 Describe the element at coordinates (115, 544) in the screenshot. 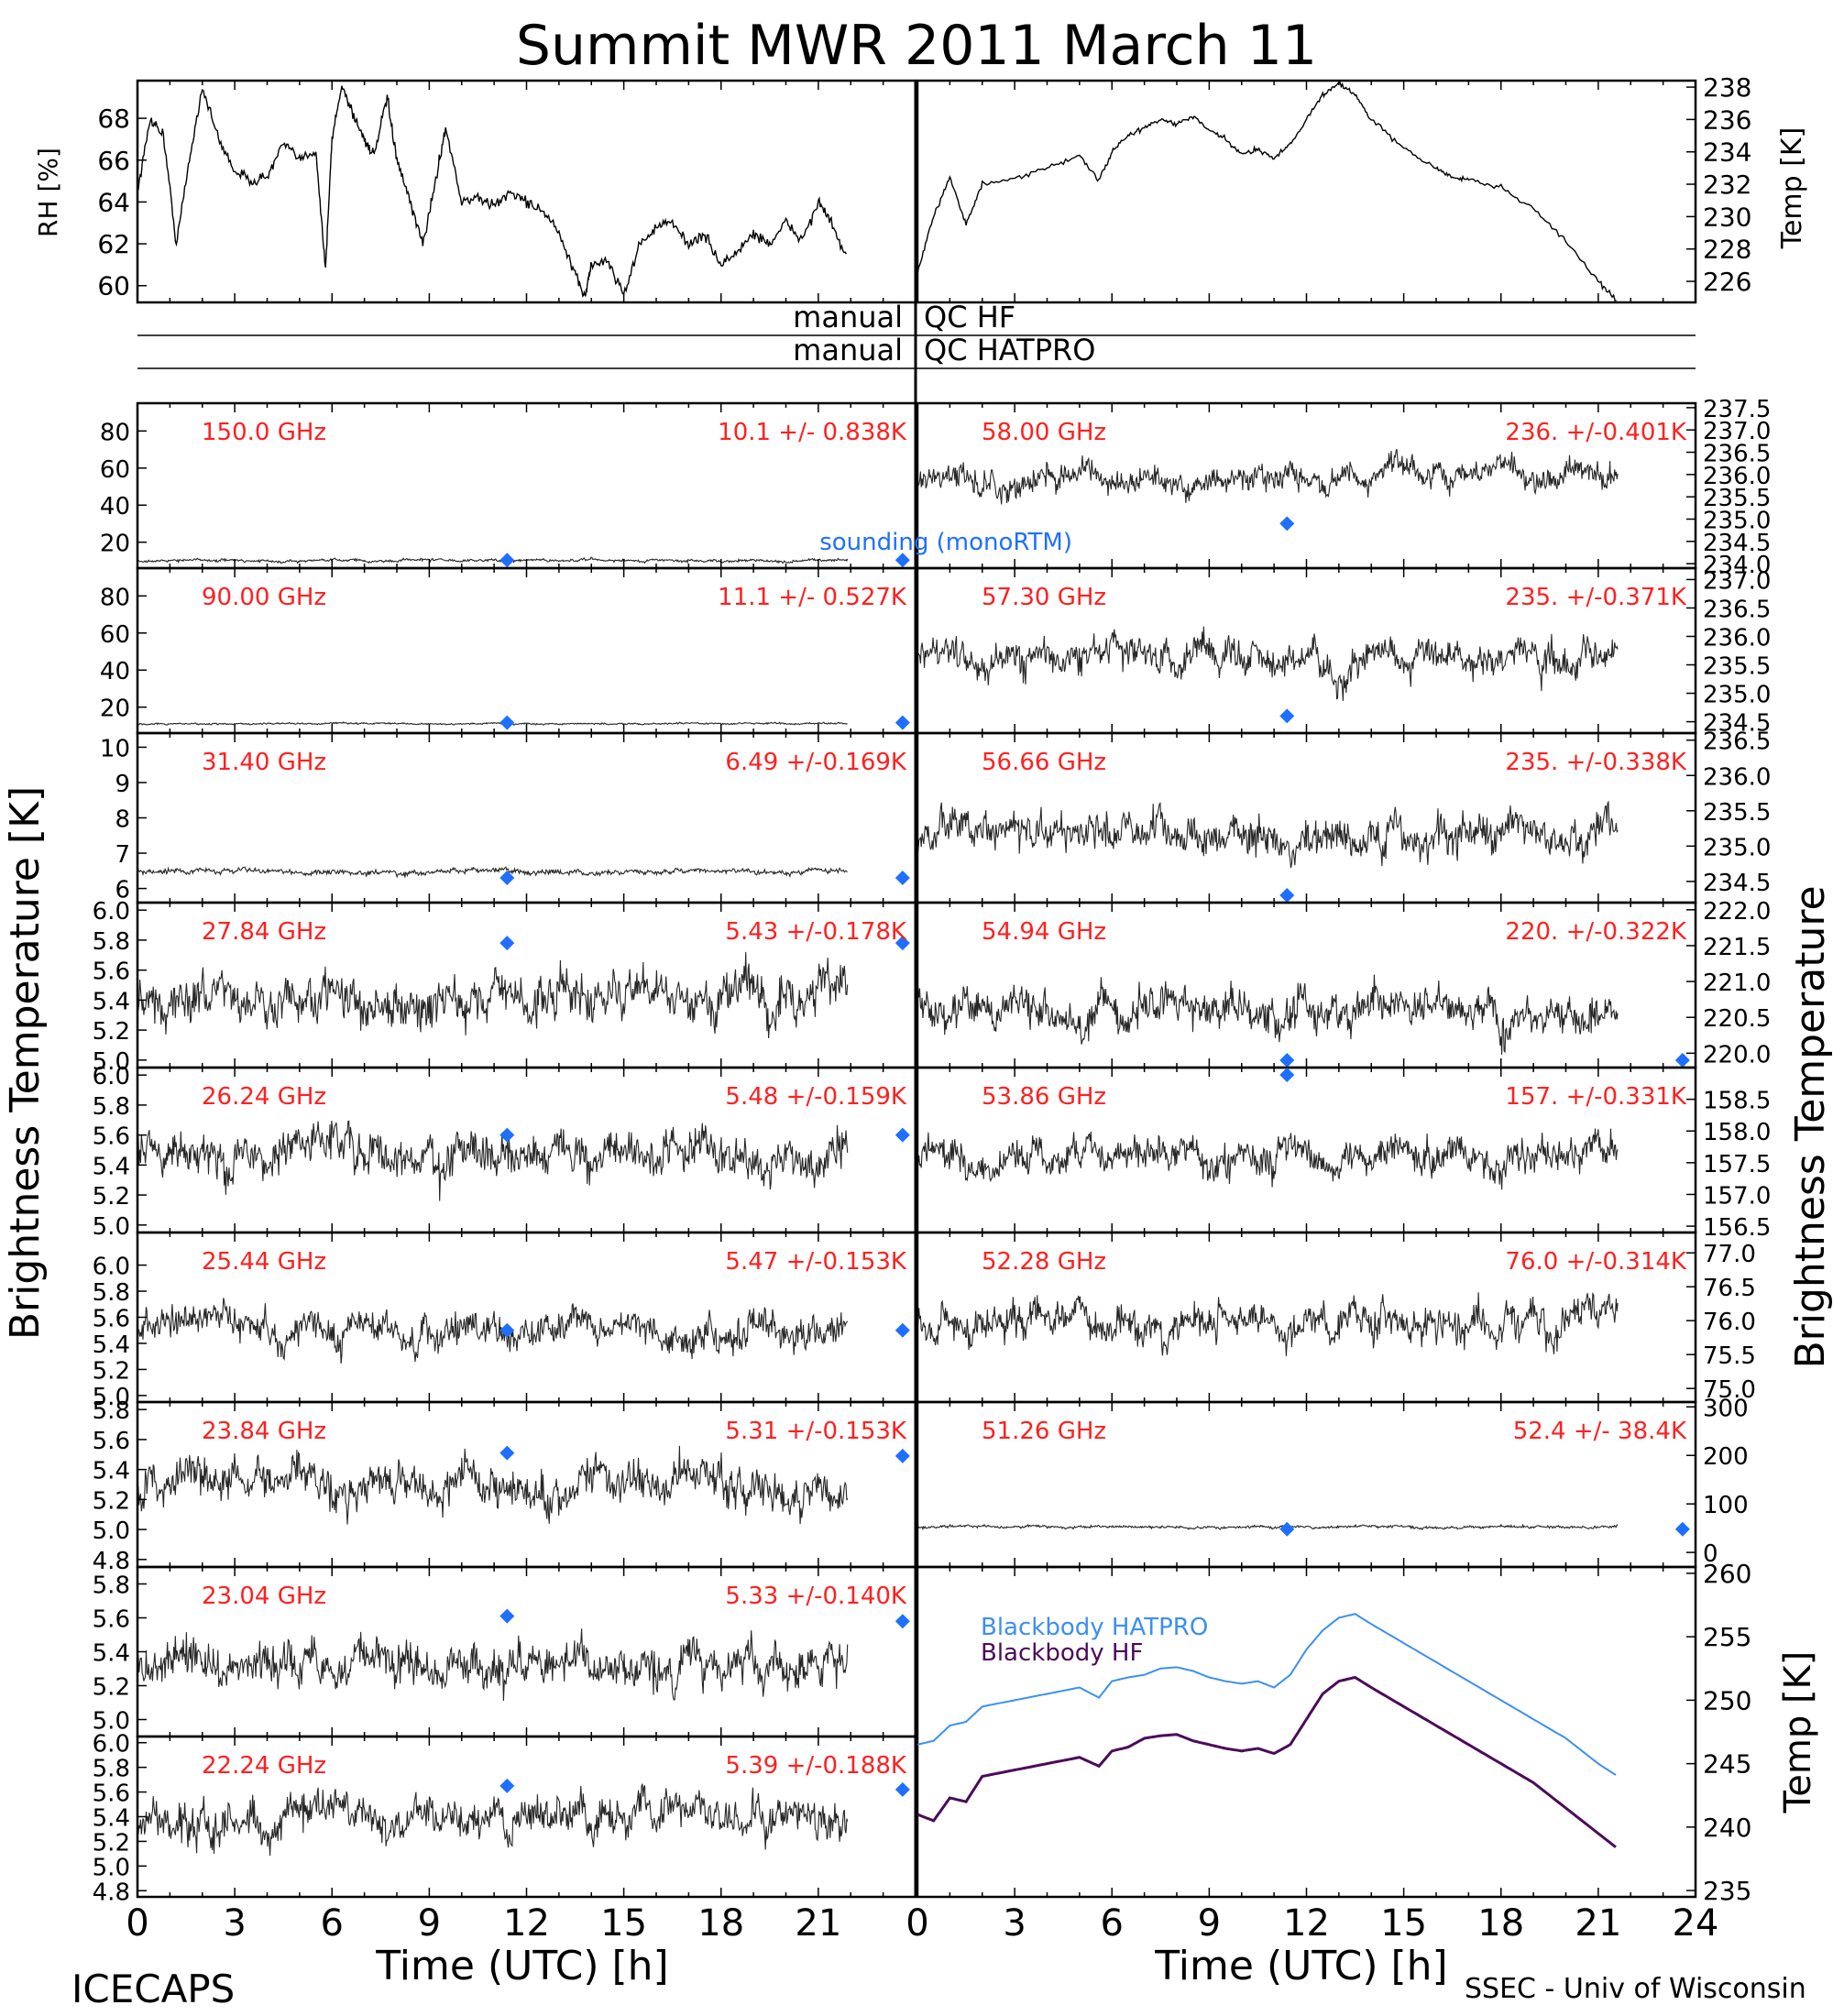

I see `ch150-ytick-label: 20` at that location.